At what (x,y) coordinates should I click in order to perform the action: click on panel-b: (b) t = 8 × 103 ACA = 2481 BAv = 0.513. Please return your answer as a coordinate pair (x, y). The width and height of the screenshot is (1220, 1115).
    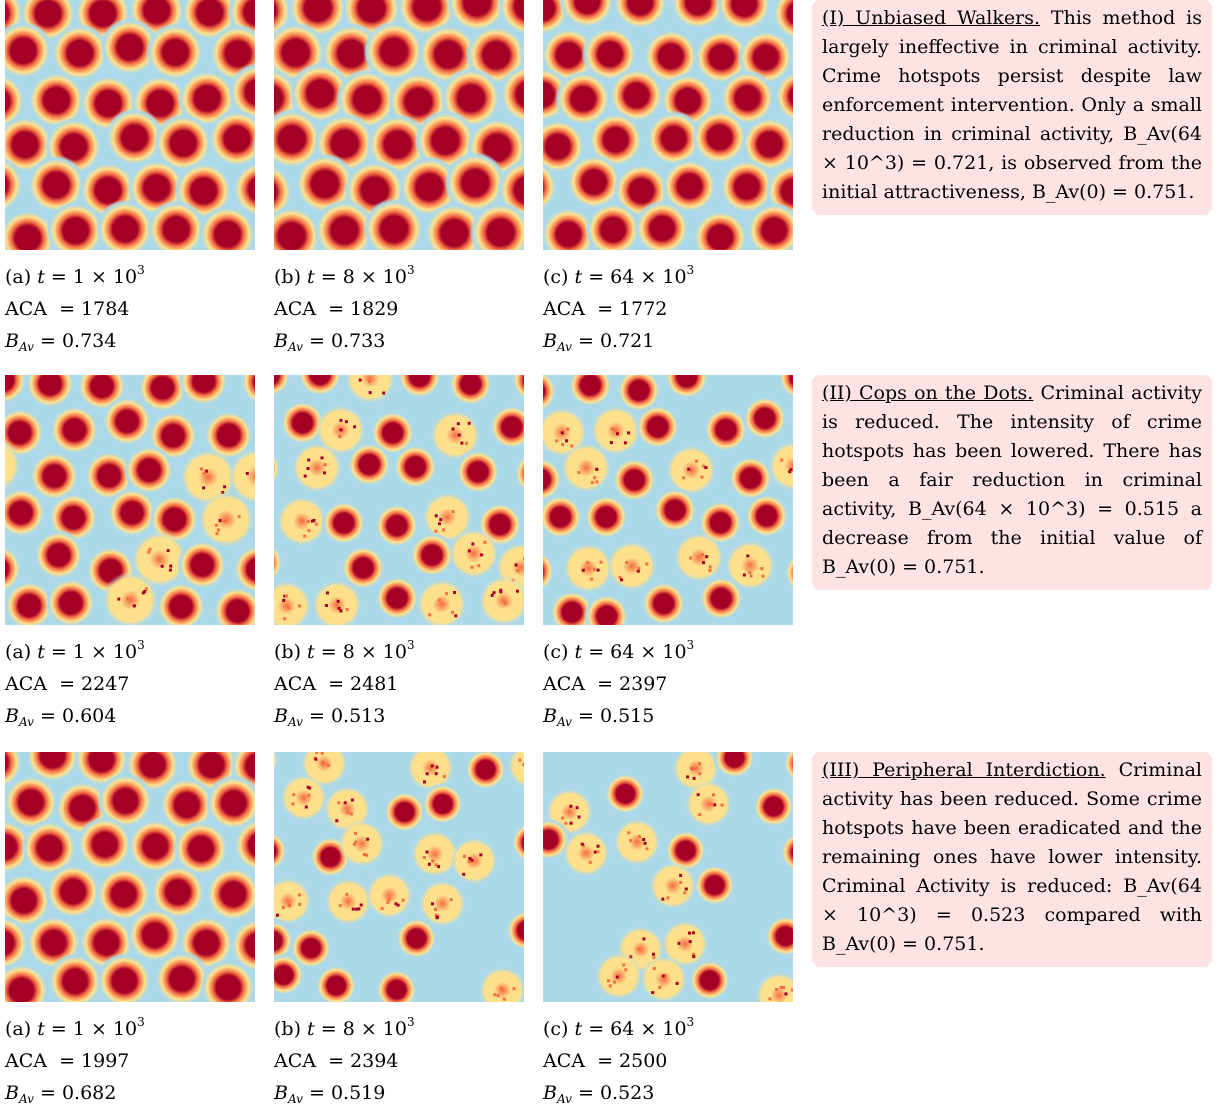
    Looking at the image, I should click on (399, 556).